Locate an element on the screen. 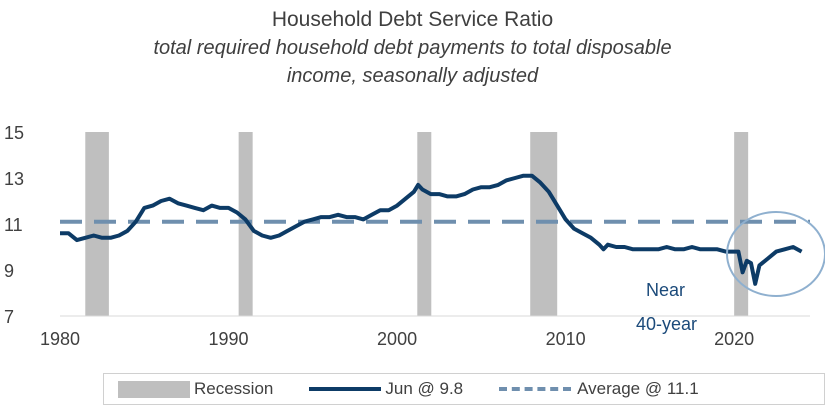 The height and width of the screenshot is (410, 825). x-tick-label-3: 2010 is located at coordinates (566, 339).